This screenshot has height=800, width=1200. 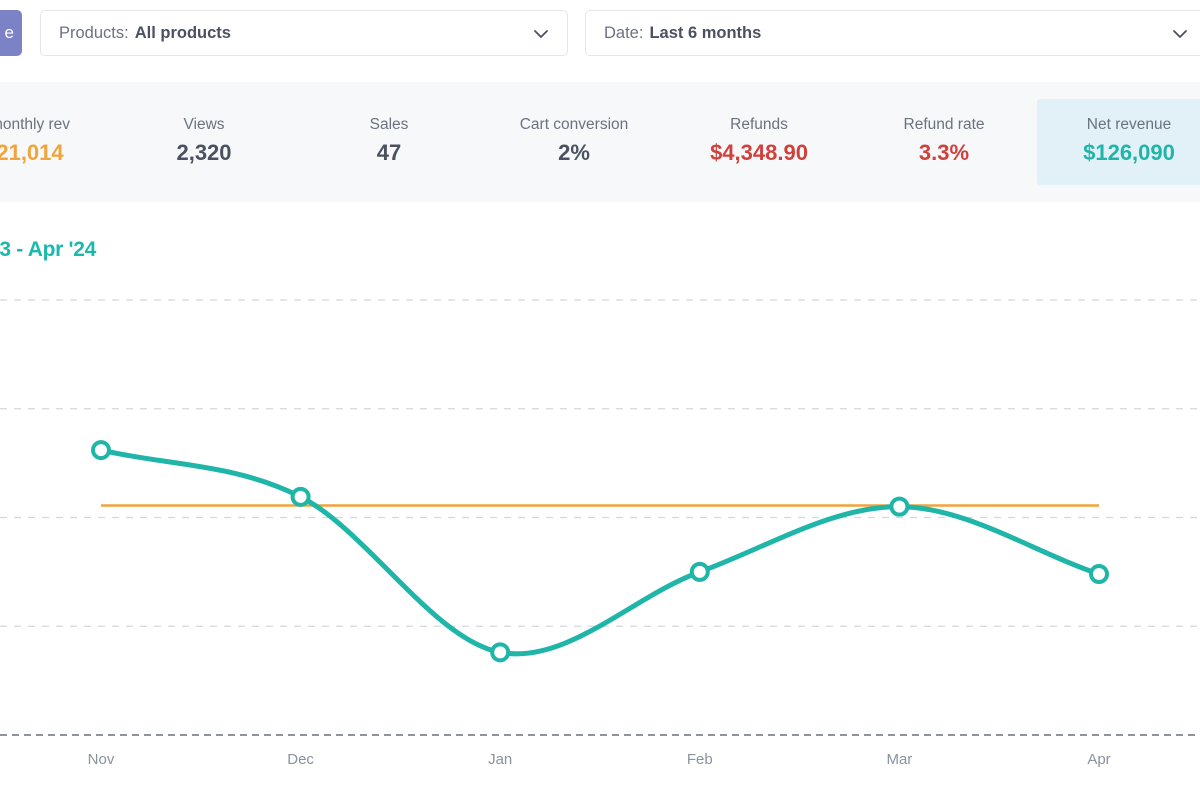 What do you see at coordinates (300, 496) in the screenshot?
I see `data-point-dec` at bounding box center [300, 496].